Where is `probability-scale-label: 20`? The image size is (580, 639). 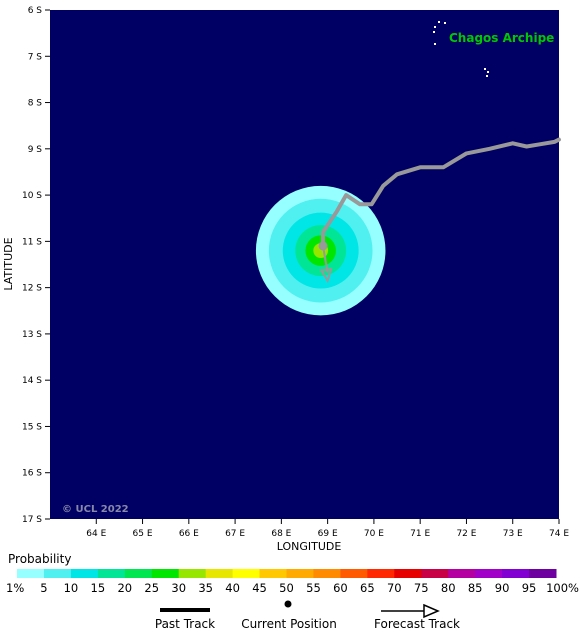
probability-scale-label: 20 is located at coordinates (124, 588).